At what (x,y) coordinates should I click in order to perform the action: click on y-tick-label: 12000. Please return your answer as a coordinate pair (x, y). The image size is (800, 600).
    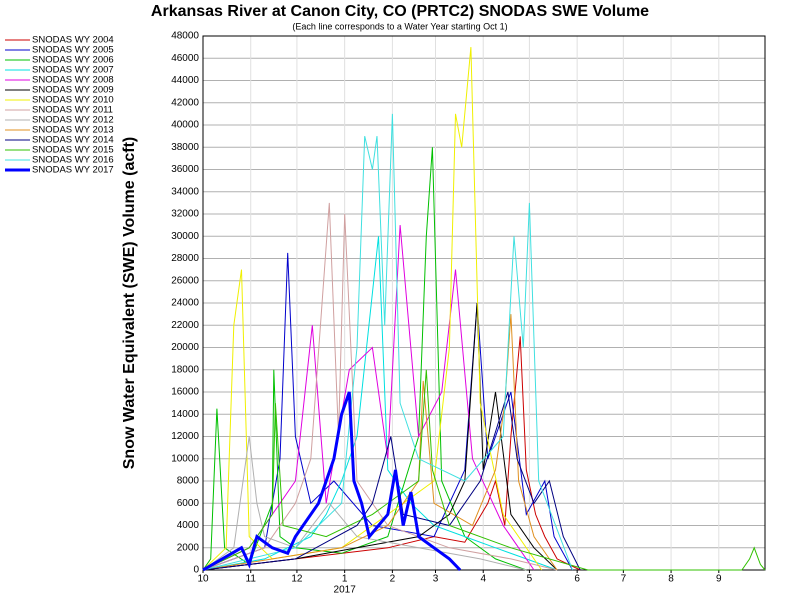
    Looking at the image, I should click on (185, 436).